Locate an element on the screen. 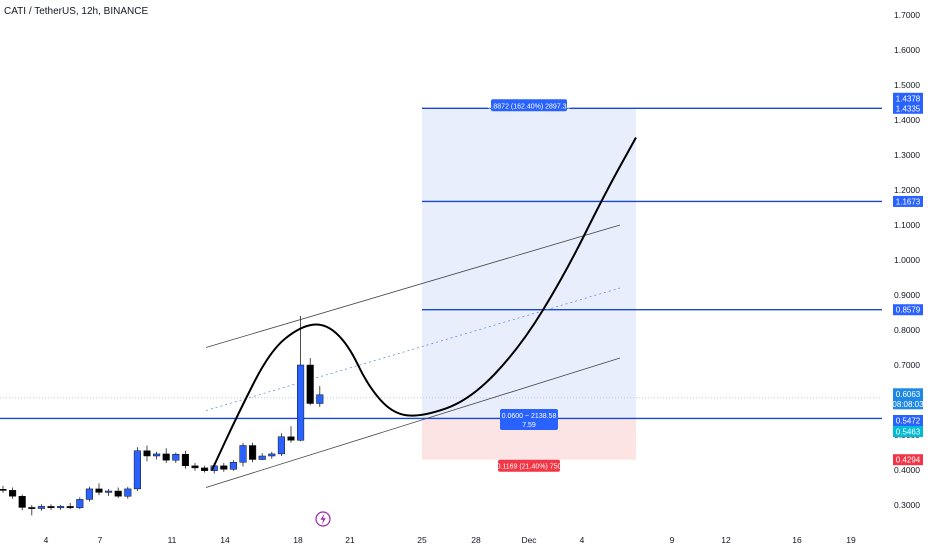  x-axis: 4 7 11 14 18 21 25 28 Dec 4 9 12 16 19 is located at coordinates (450, 540).